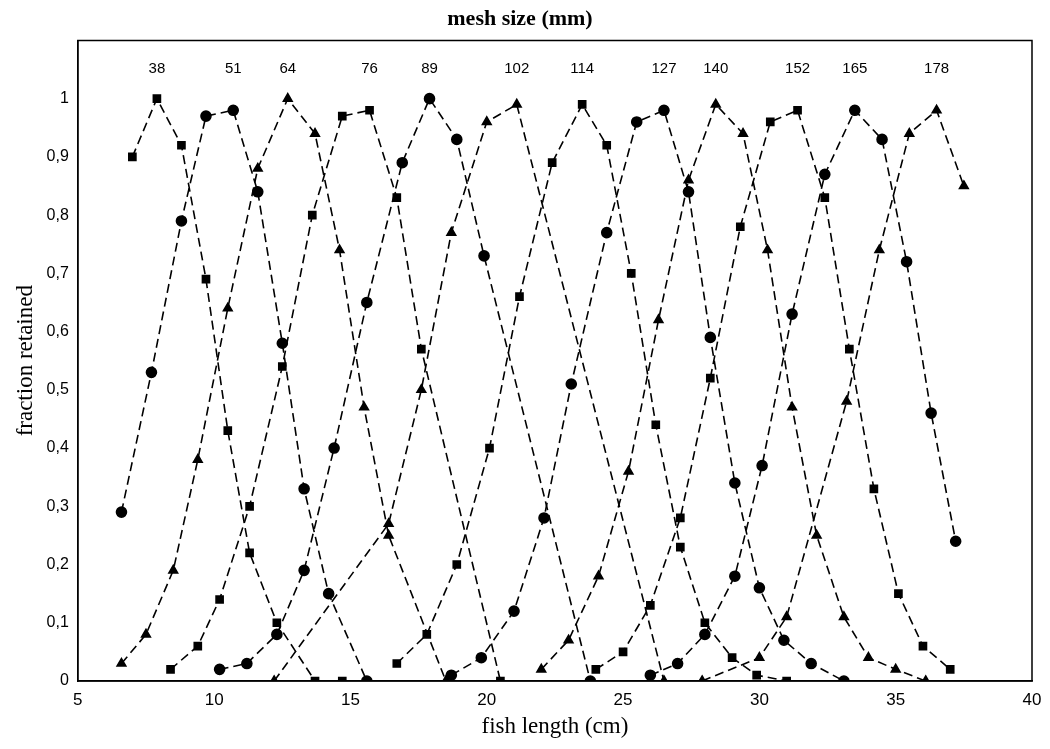 The image size is (1050, 749). I want to click on text: 76, so click(369, 68).